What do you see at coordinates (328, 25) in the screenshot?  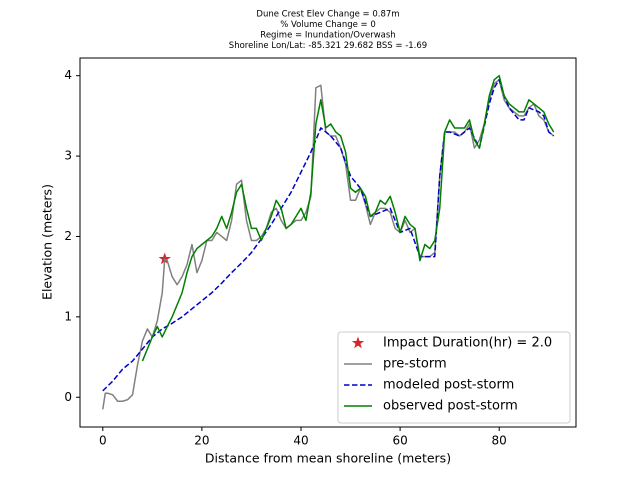 I see `chart-title: % Volume Change = 0` at bounding box center [328, 25].